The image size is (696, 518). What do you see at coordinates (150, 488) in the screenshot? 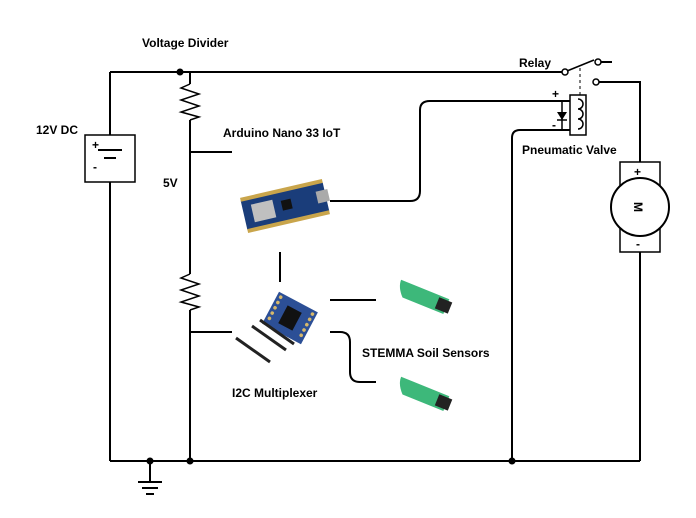
I see `ground-icon` at bounding box center [150, 488].